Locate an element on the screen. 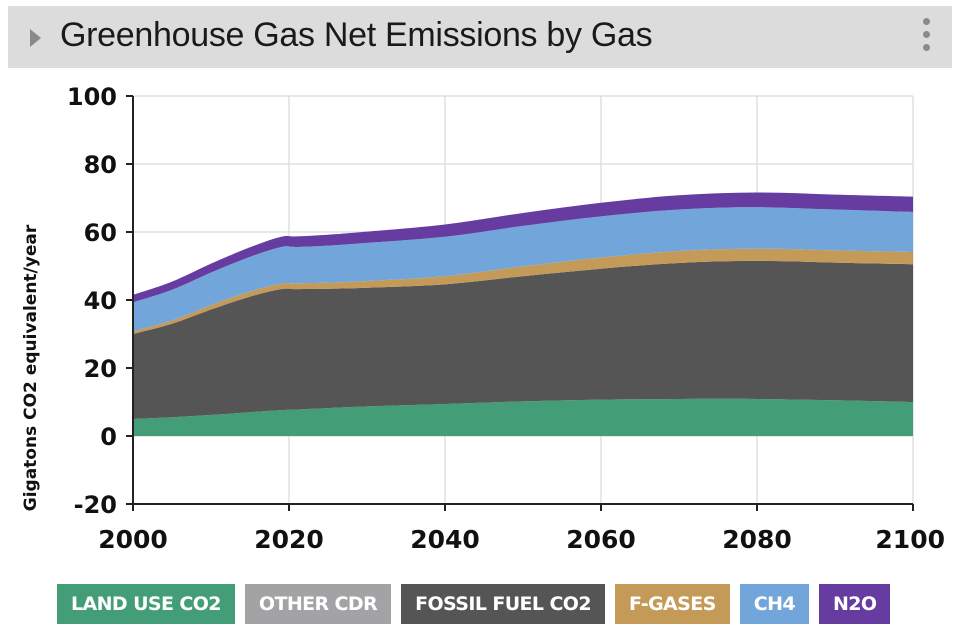  y-tick-label: 60 is located at coordinates (100, 233).